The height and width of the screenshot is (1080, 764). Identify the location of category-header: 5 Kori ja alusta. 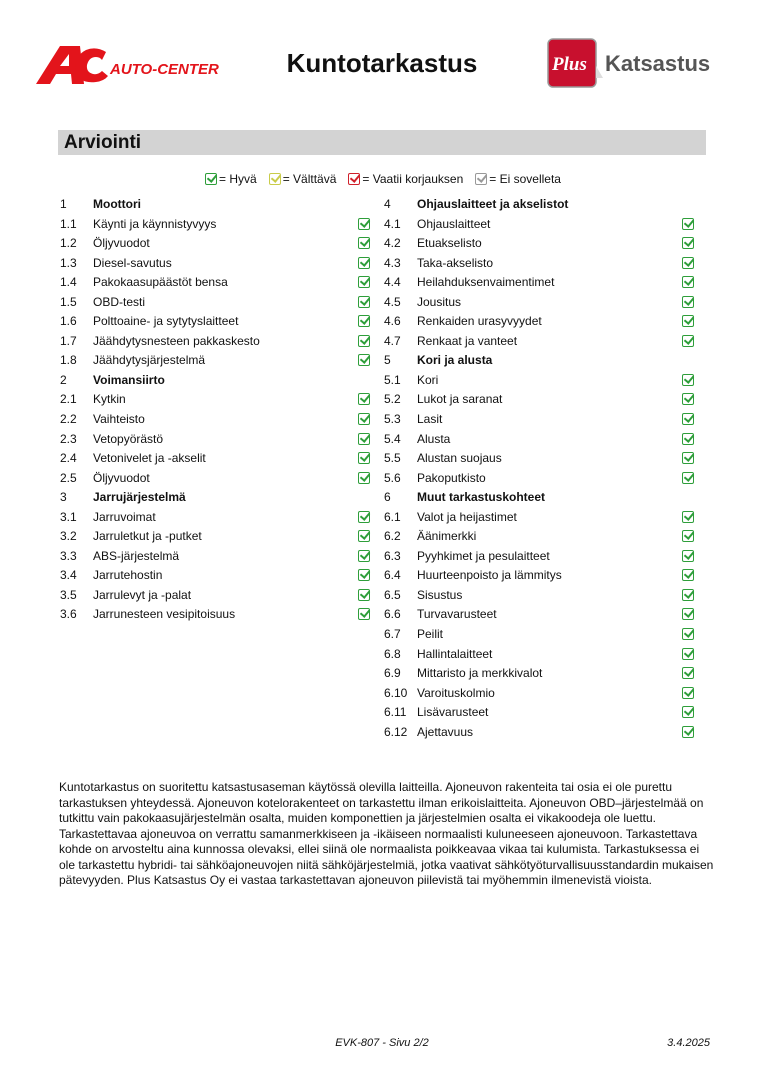
(544, 361).